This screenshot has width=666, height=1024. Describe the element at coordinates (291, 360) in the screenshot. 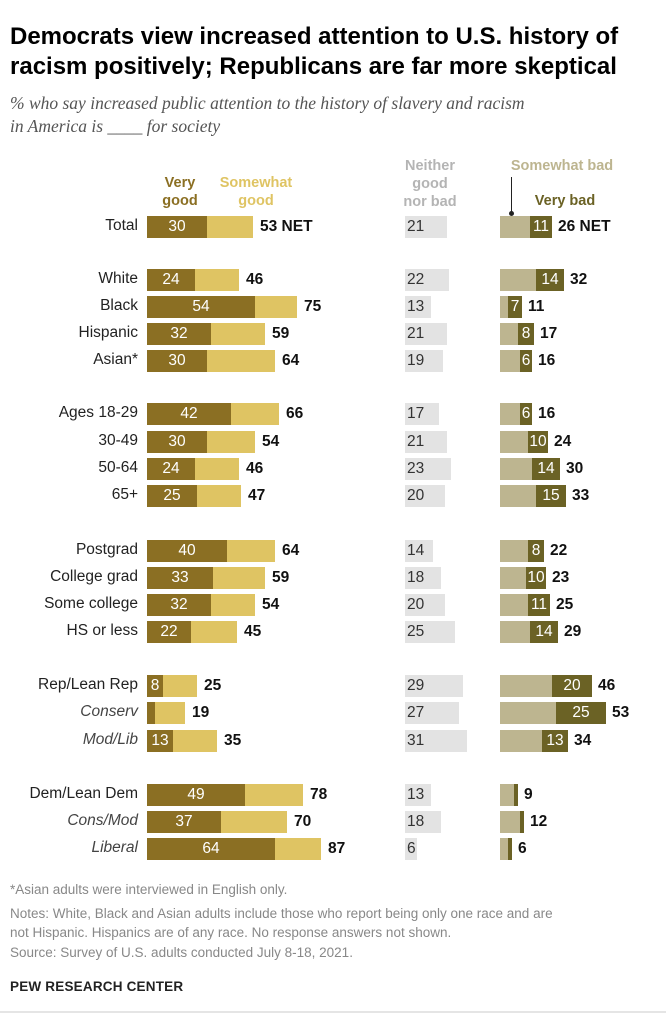

I see `good-net-label: 64` at that location.